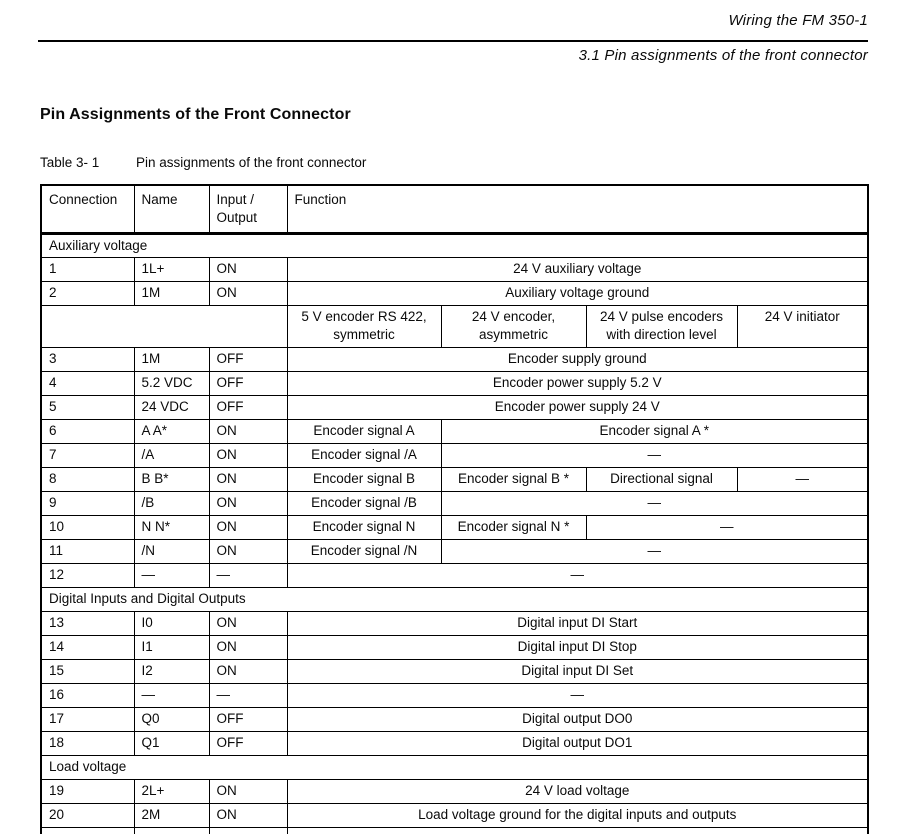 The height and width of the screenshot is (834, 900). Describe the element at coordinates (171, 647) in the screenshot. I see `cell-name: I1` at that location.